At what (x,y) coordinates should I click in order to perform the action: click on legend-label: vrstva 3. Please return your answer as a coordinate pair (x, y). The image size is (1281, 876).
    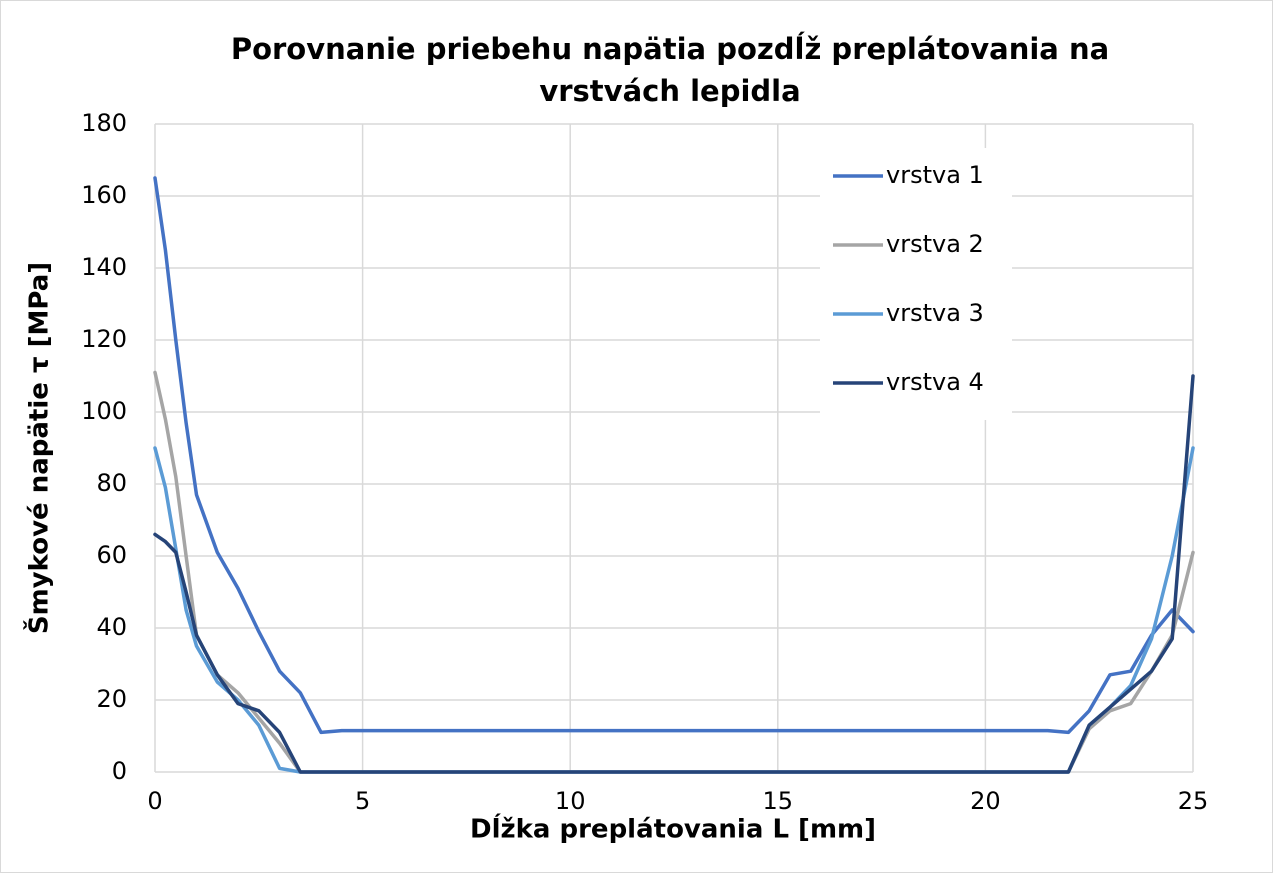
    Looking at the image, I should click on (935, 313).